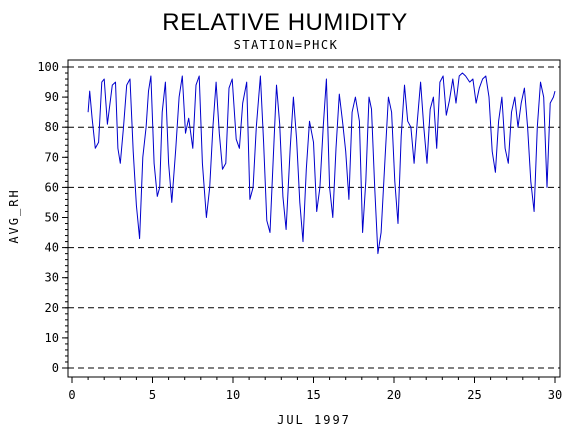 This screenshot has width=570, height=434. What do you see at coordinates (284, 22) in the screenshot?
I see `chart-title: RELATIVE HUMIDITY` at bounding box center [284, 22].